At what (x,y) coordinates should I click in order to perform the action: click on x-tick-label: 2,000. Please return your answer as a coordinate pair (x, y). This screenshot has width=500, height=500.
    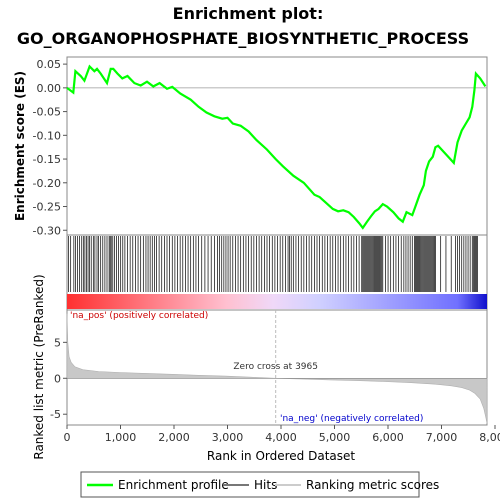
    Looking at the image, I should click on (174, 437).